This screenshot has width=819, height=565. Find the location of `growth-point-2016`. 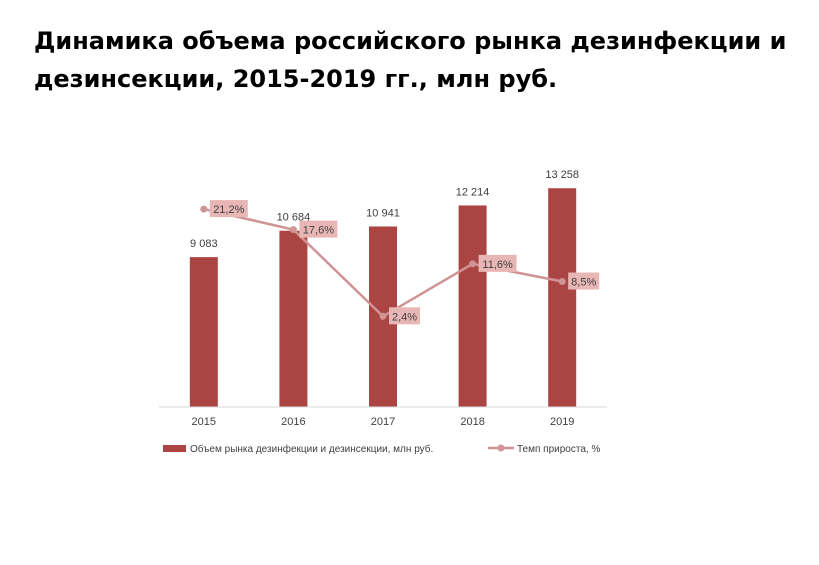

growth-point-2016 is located at coordinates (293, 230).